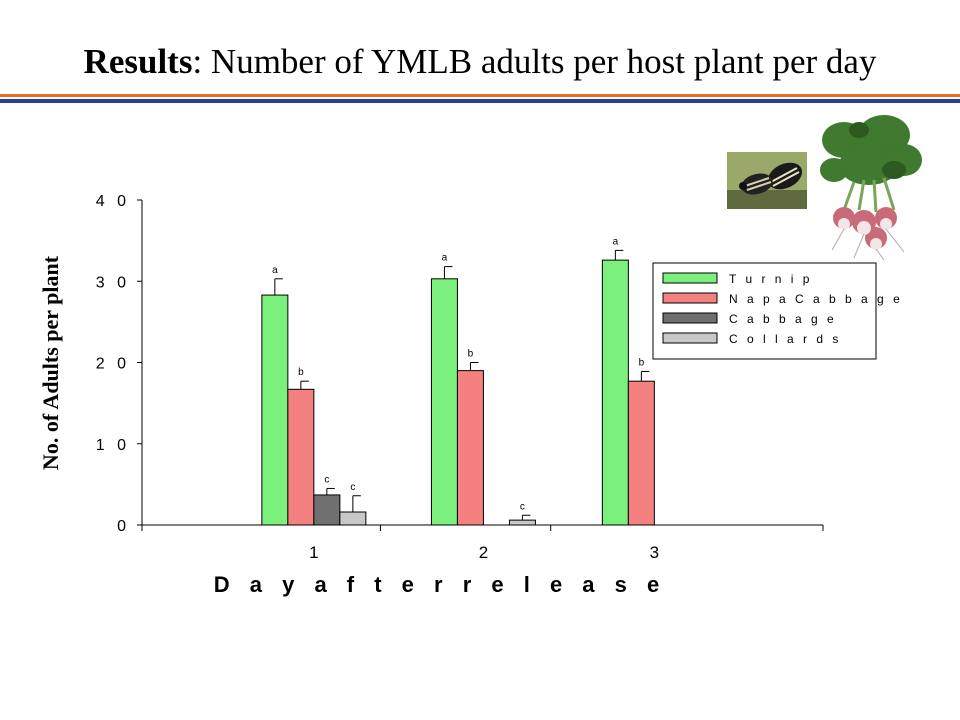  I want to click on title-bold: Results, so click(138, 61).